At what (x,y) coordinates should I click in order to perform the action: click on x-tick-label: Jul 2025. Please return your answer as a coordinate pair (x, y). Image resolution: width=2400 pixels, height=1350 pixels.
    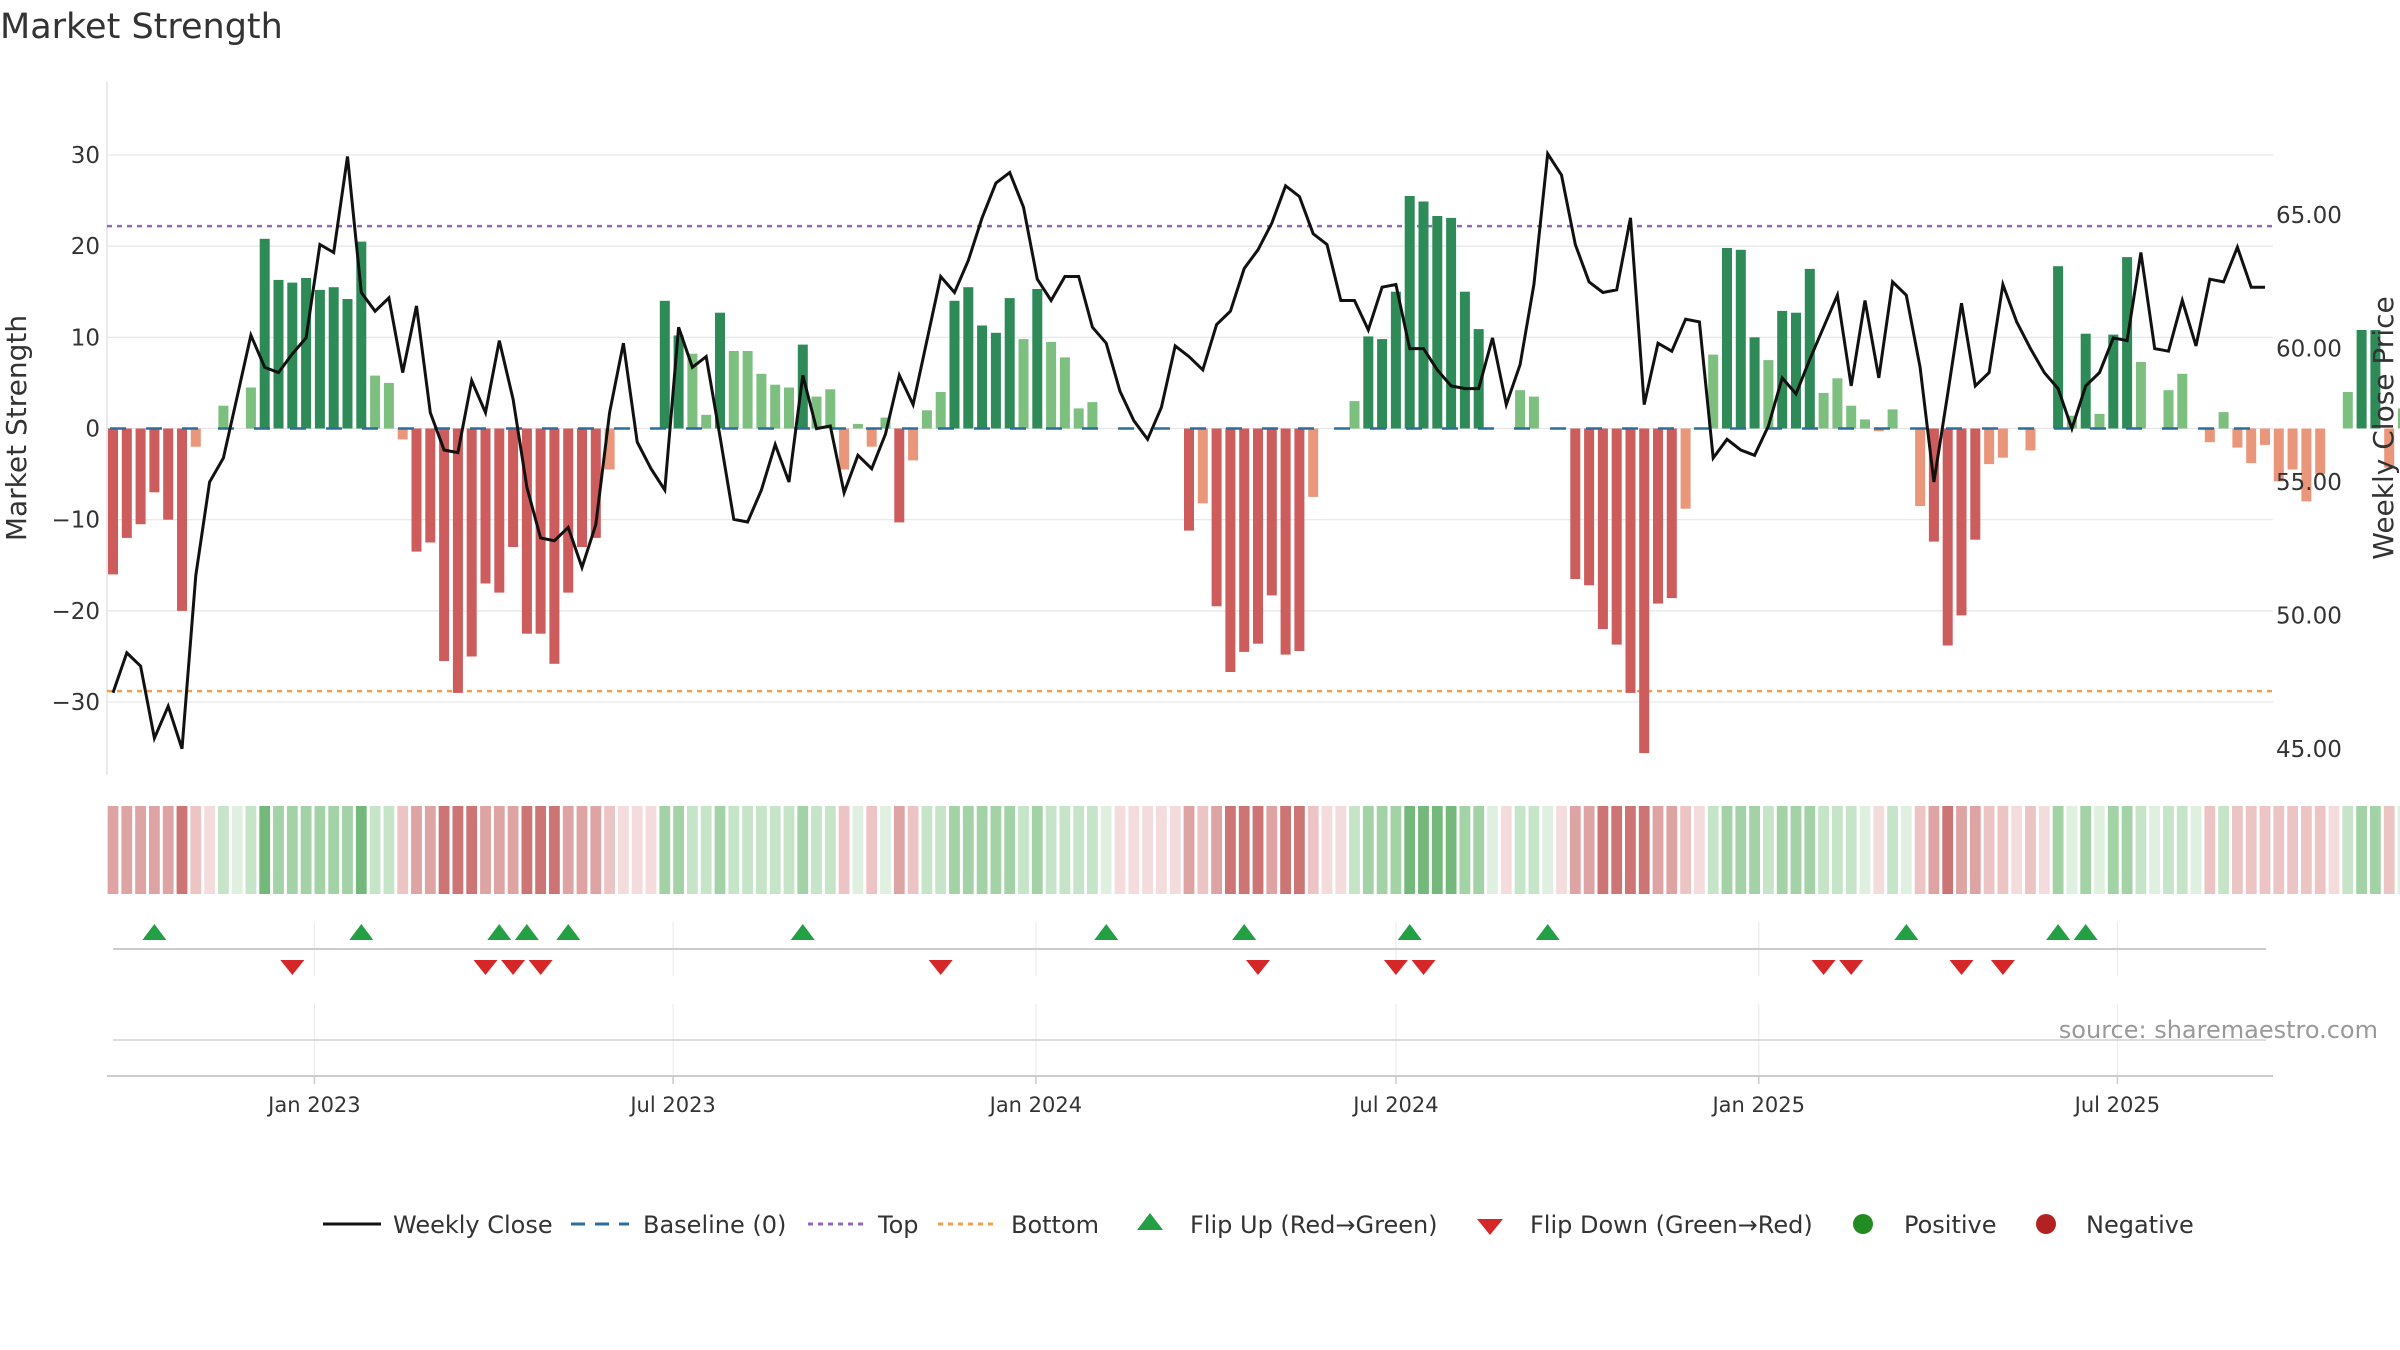
    Looking at the image, I should click on (2116, 1105).